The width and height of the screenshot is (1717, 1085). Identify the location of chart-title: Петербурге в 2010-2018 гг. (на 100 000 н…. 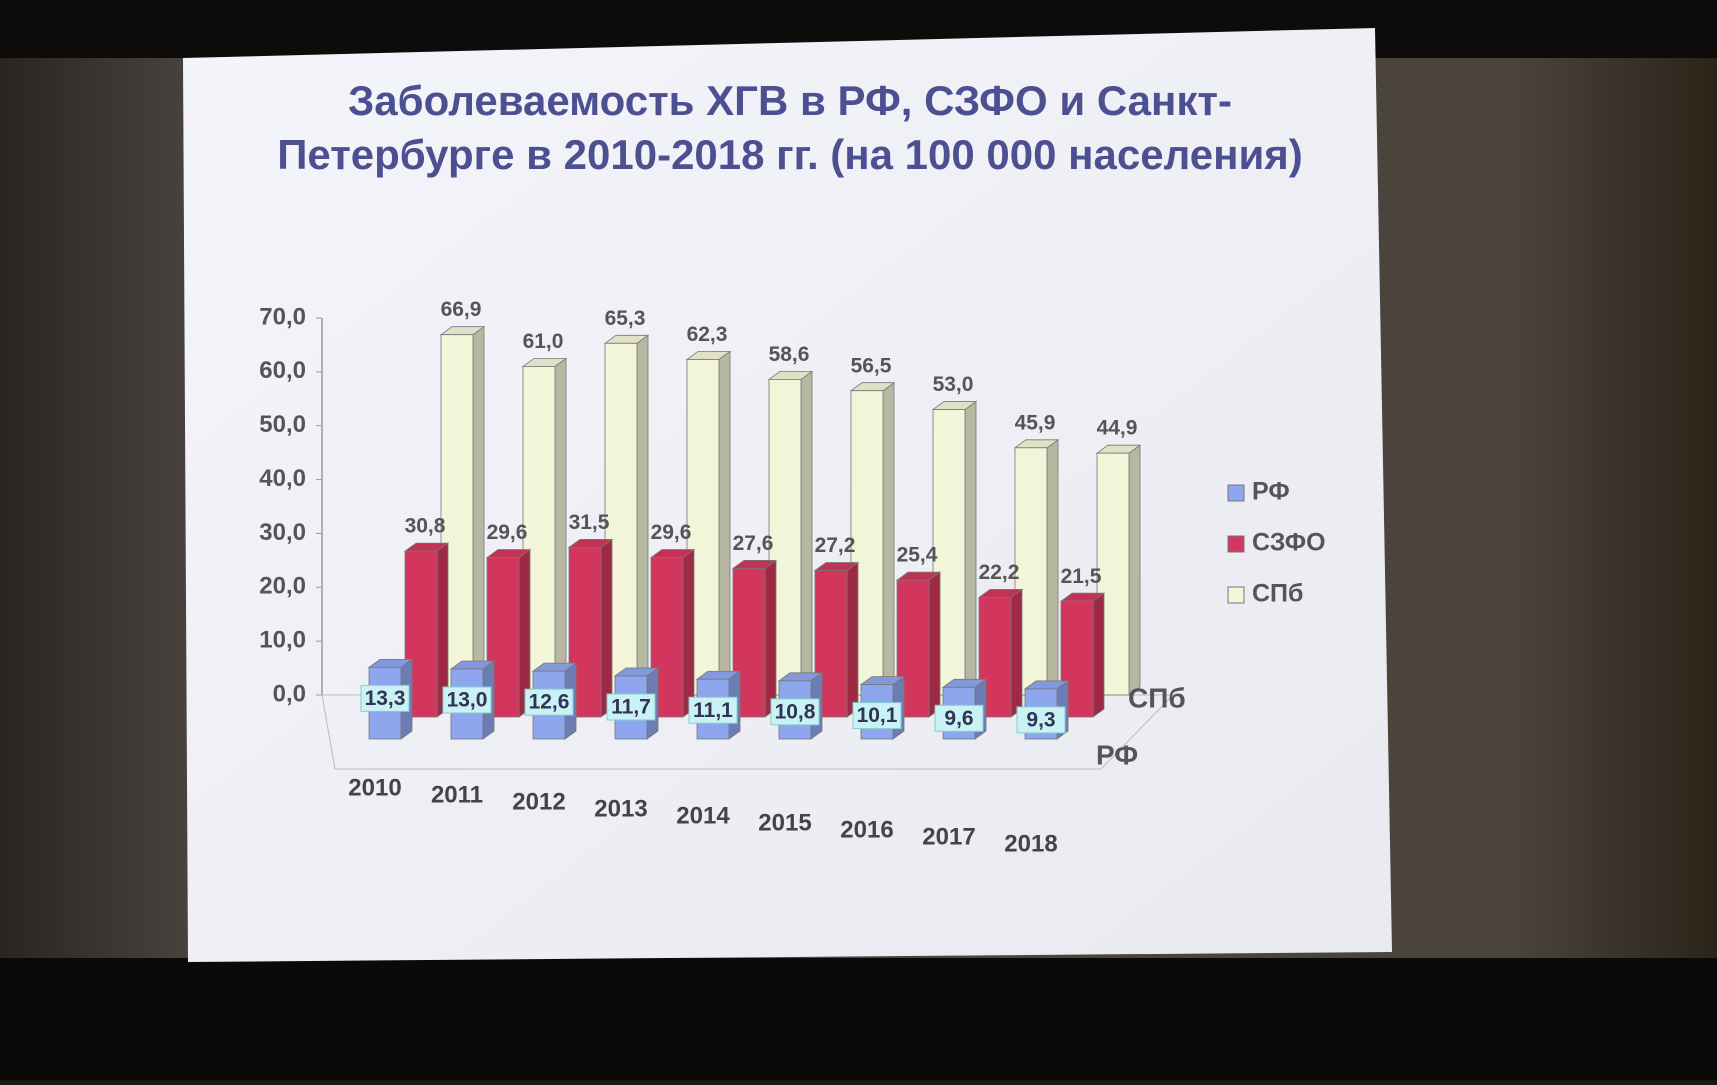
(790, 154).